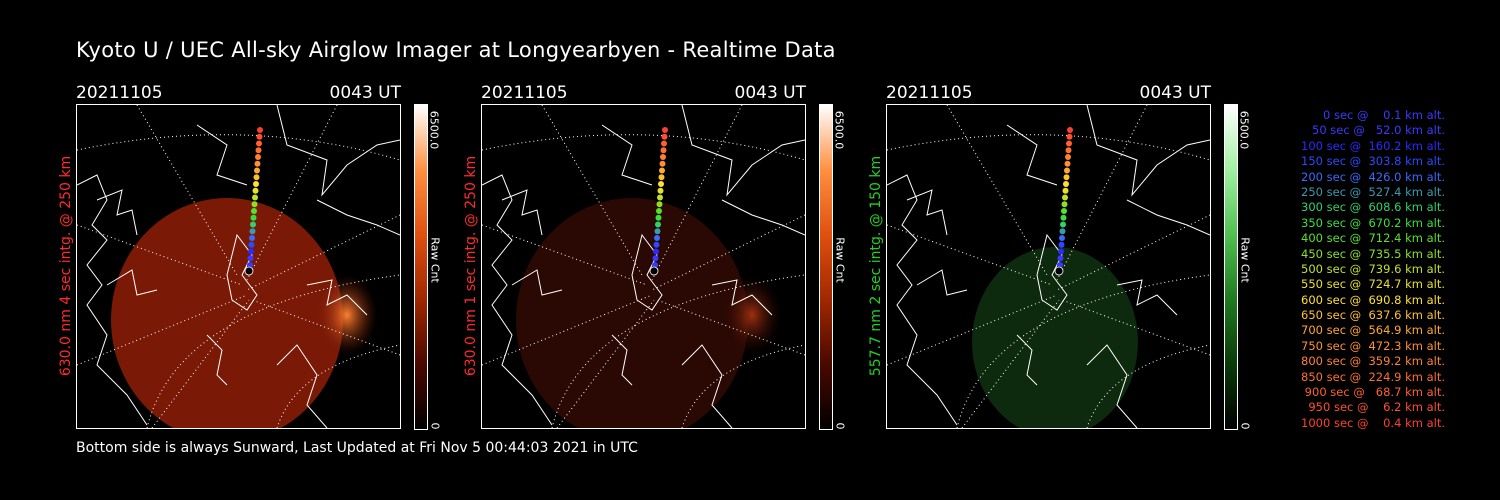  Describe the element at coordinates (421, 267) in the screenshot. I see `panel-1-colorbar` at that location.